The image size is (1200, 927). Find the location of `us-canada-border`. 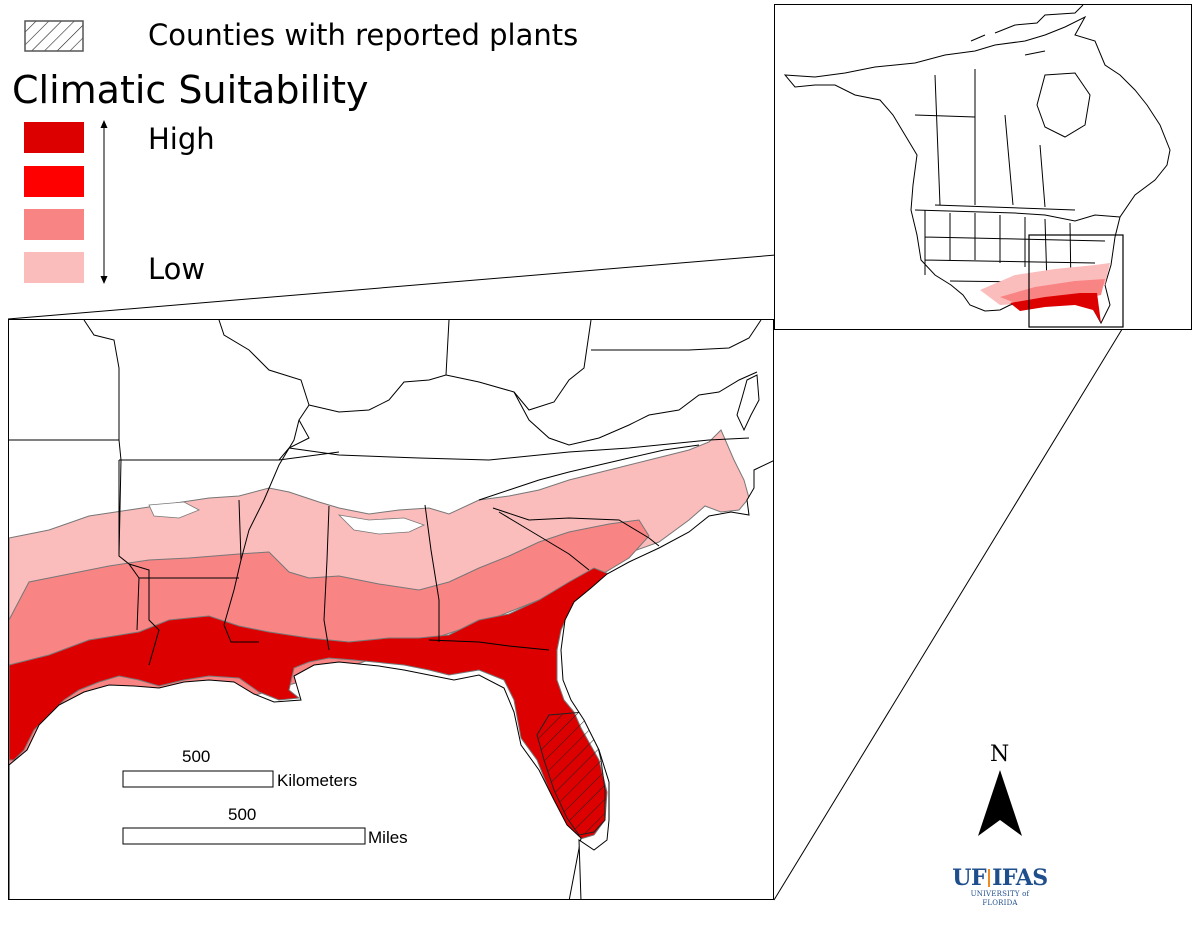

us-canada-border is located at coordinates (1017, 215).